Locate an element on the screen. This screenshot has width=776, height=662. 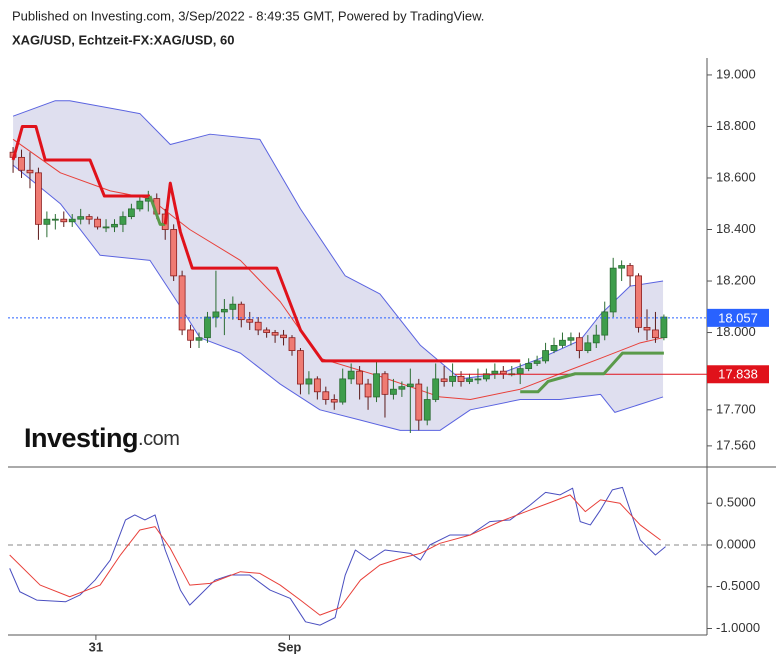
y-tick-label: 0.0000 is located at coordinates (736, 543).